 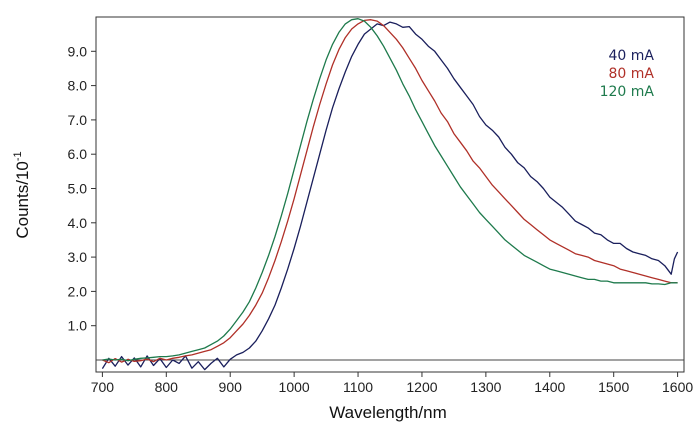 What do you see at coordinates (78, 257) in the screenshot?
I see `y-tick-label: 3.0` at bounding box center [78, 257].